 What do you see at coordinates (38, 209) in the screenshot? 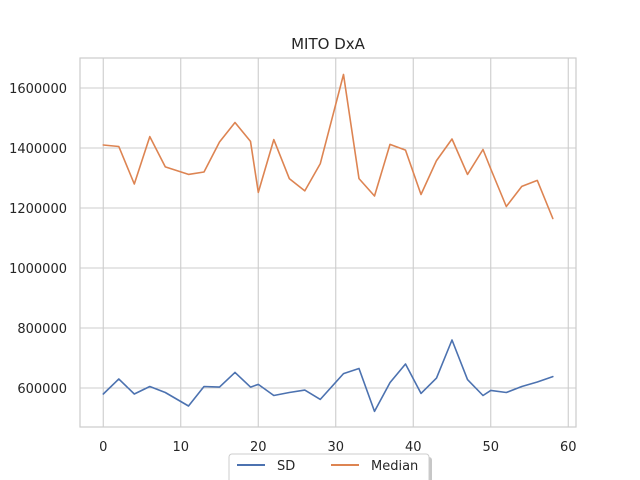
I see `y-tick-label: 1200000` at bounding box center [38, 209].